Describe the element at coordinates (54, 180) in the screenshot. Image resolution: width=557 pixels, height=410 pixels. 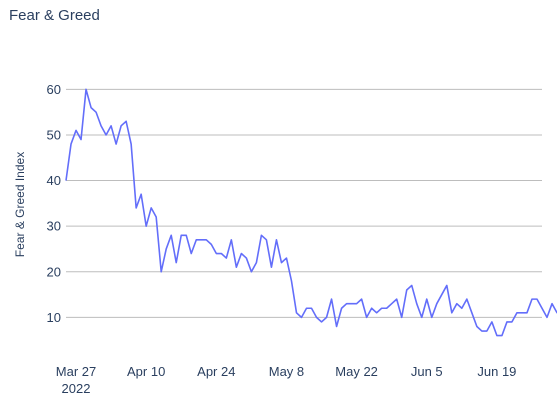
I see `y-tick-label: 40` at that location.